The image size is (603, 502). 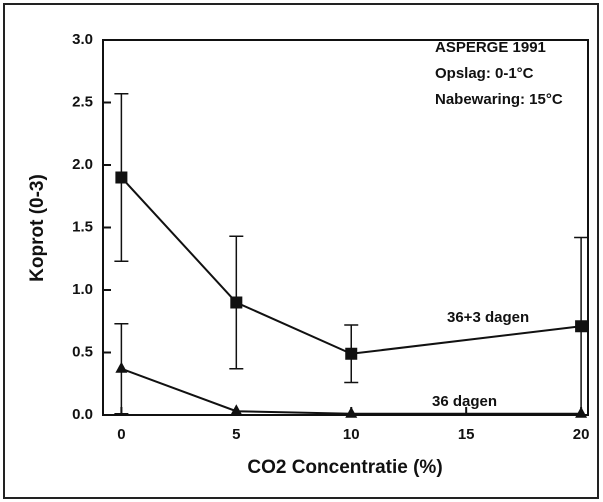 I want to click on x-tick-label: 15, so click(x=466, y=434).